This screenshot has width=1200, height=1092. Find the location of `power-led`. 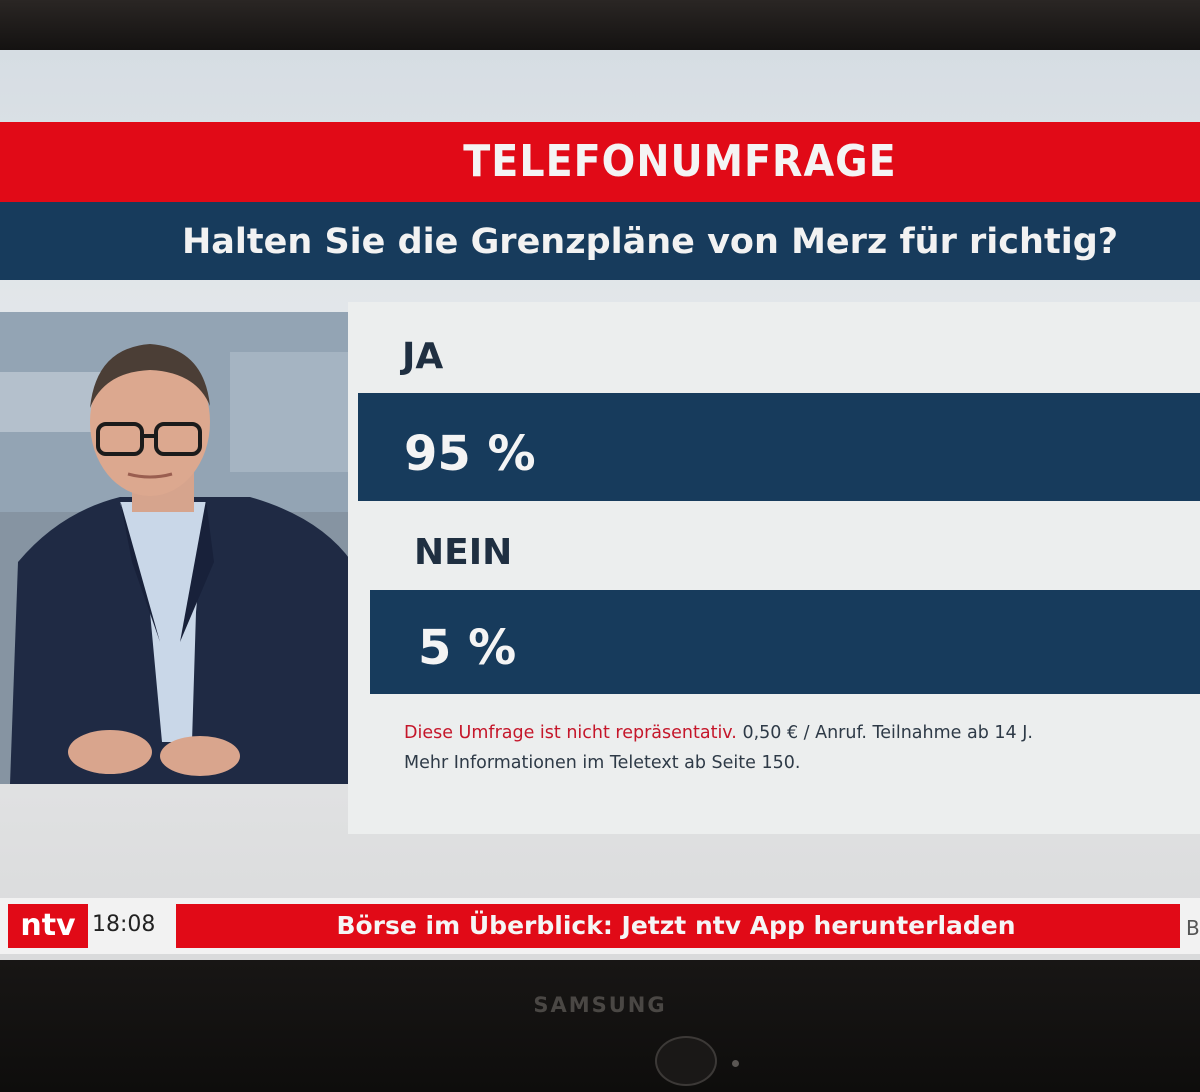

power-led is located at coordinates (735, 1063).